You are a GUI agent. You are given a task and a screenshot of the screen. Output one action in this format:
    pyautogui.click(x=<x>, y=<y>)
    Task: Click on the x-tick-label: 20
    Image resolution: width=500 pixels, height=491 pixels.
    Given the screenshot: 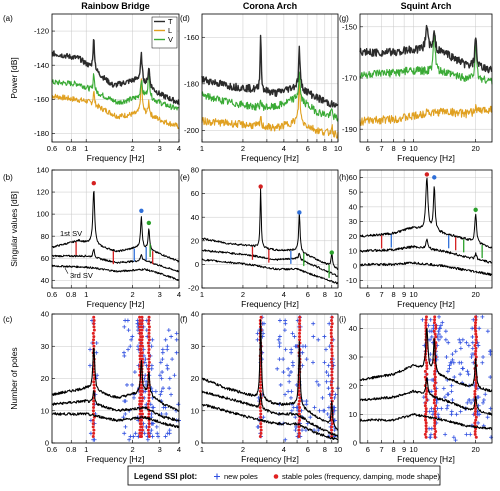 What is the action you would take?
    pyautogui.click(x=475, y=148)
    